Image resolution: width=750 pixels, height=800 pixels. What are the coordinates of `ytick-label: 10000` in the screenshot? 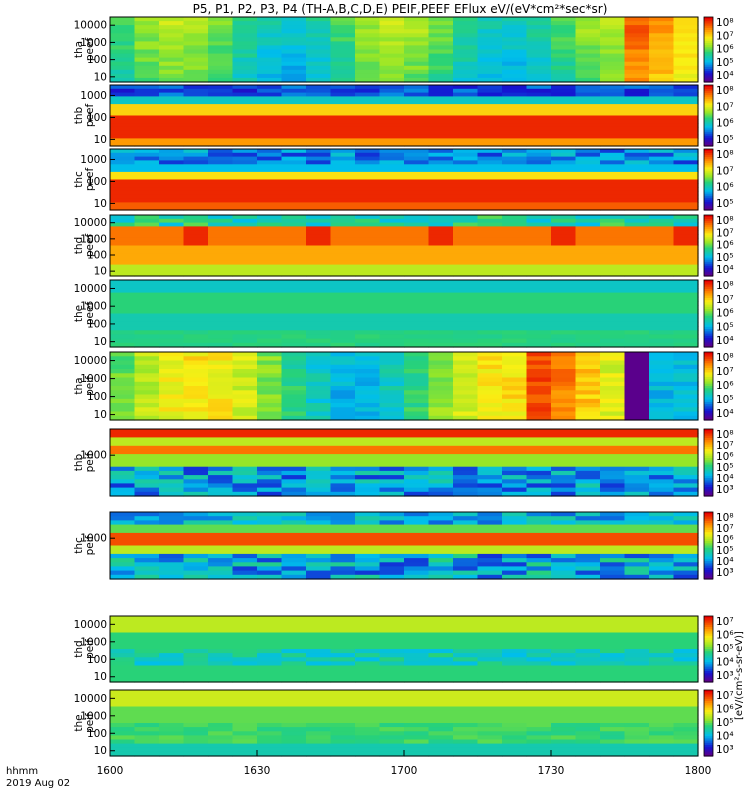 It's located at (90, 361).